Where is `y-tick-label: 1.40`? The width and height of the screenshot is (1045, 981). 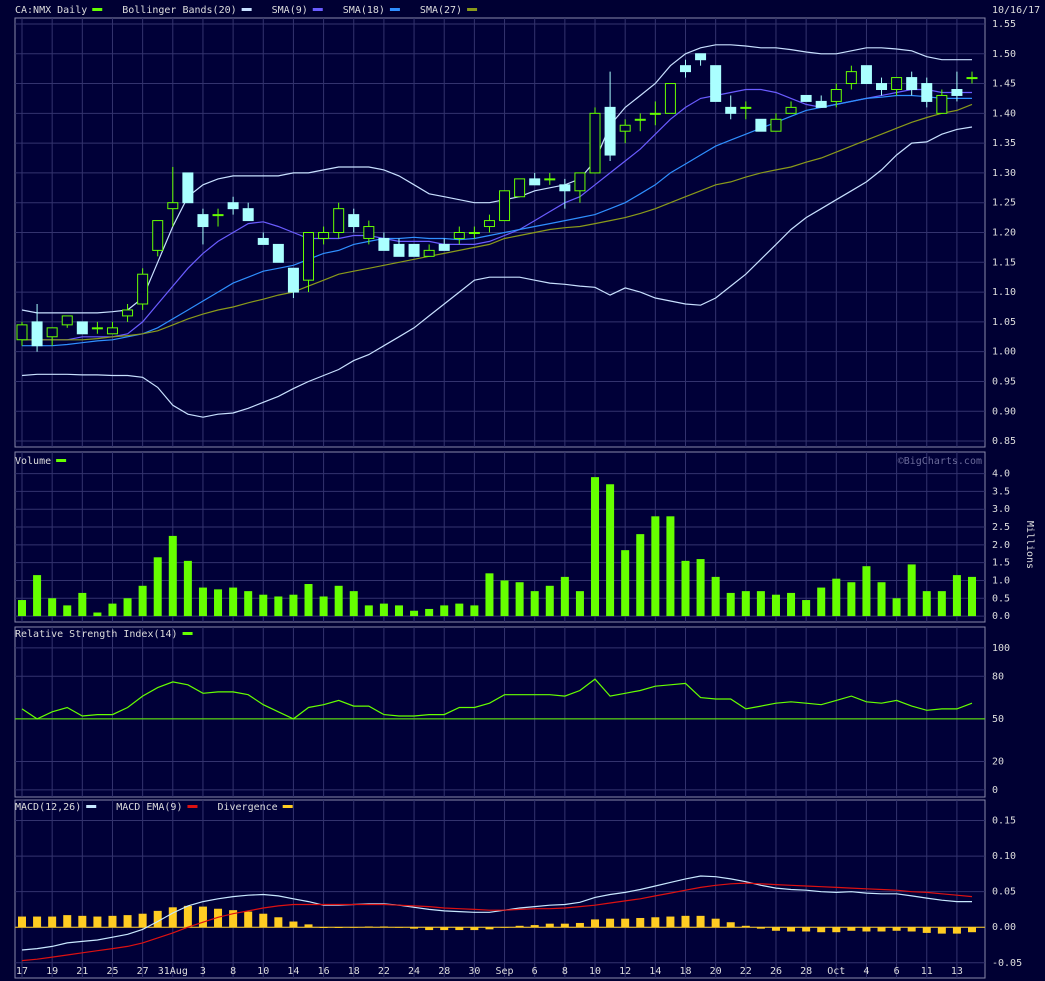
y-tick-label: 1.40 is located at coordinates (1004, 113).